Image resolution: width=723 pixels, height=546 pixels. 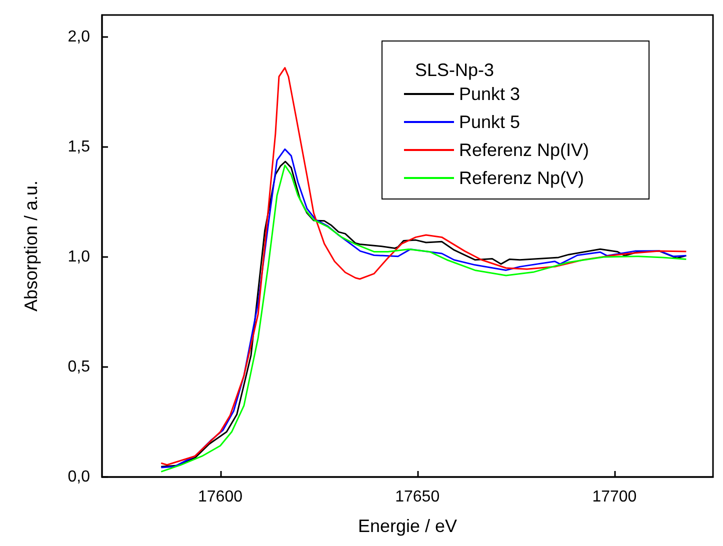 I want to click on legend-label: Referenz Np(IV), so click(x=524, y=150).